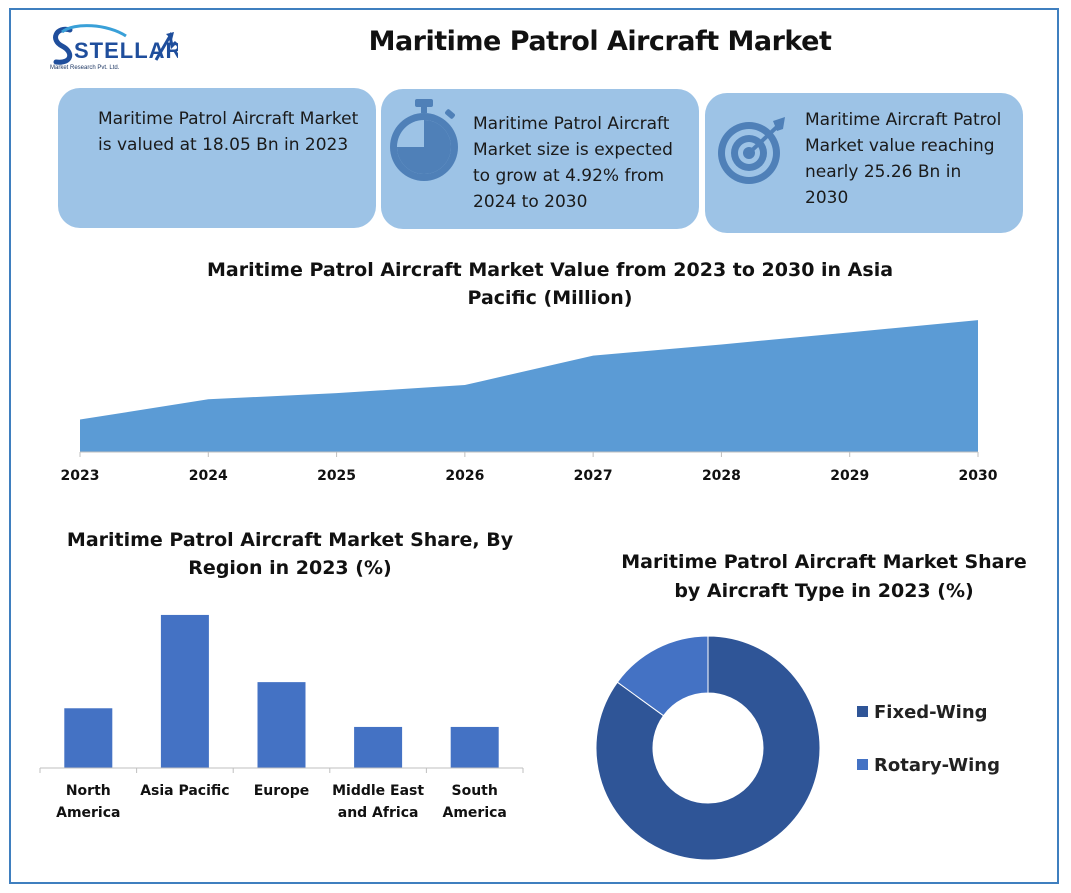 Image resolution: width=1071 pixels, height=893 pixels. I want to click on area-series, so click(529, 386).